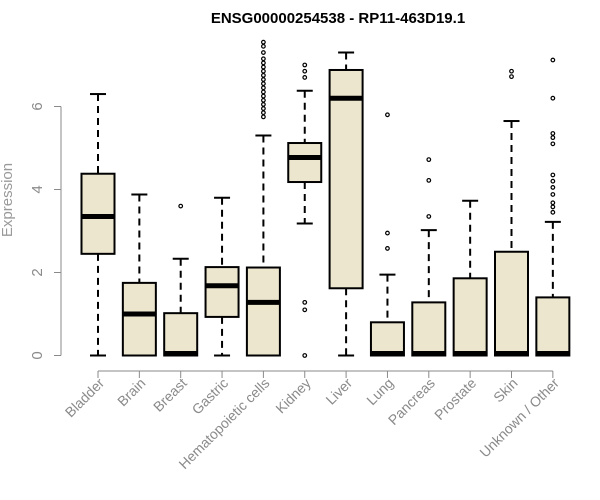 This screenshot has width=600, height=500. Describe the element at coordinates (181, 280) in the screenshot. I see `box-breast` at that location.